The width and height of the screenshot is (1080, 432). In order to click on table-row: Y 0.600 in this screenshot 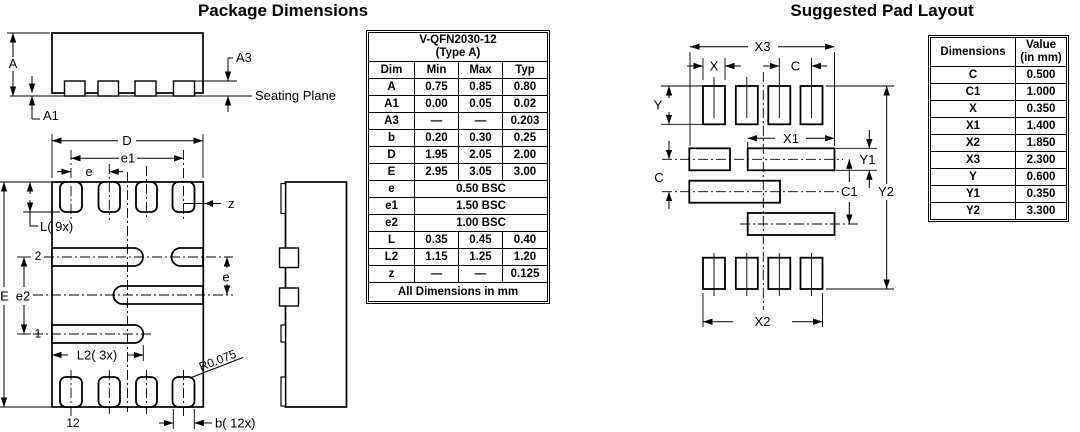, I will do `click(998, 177)`.